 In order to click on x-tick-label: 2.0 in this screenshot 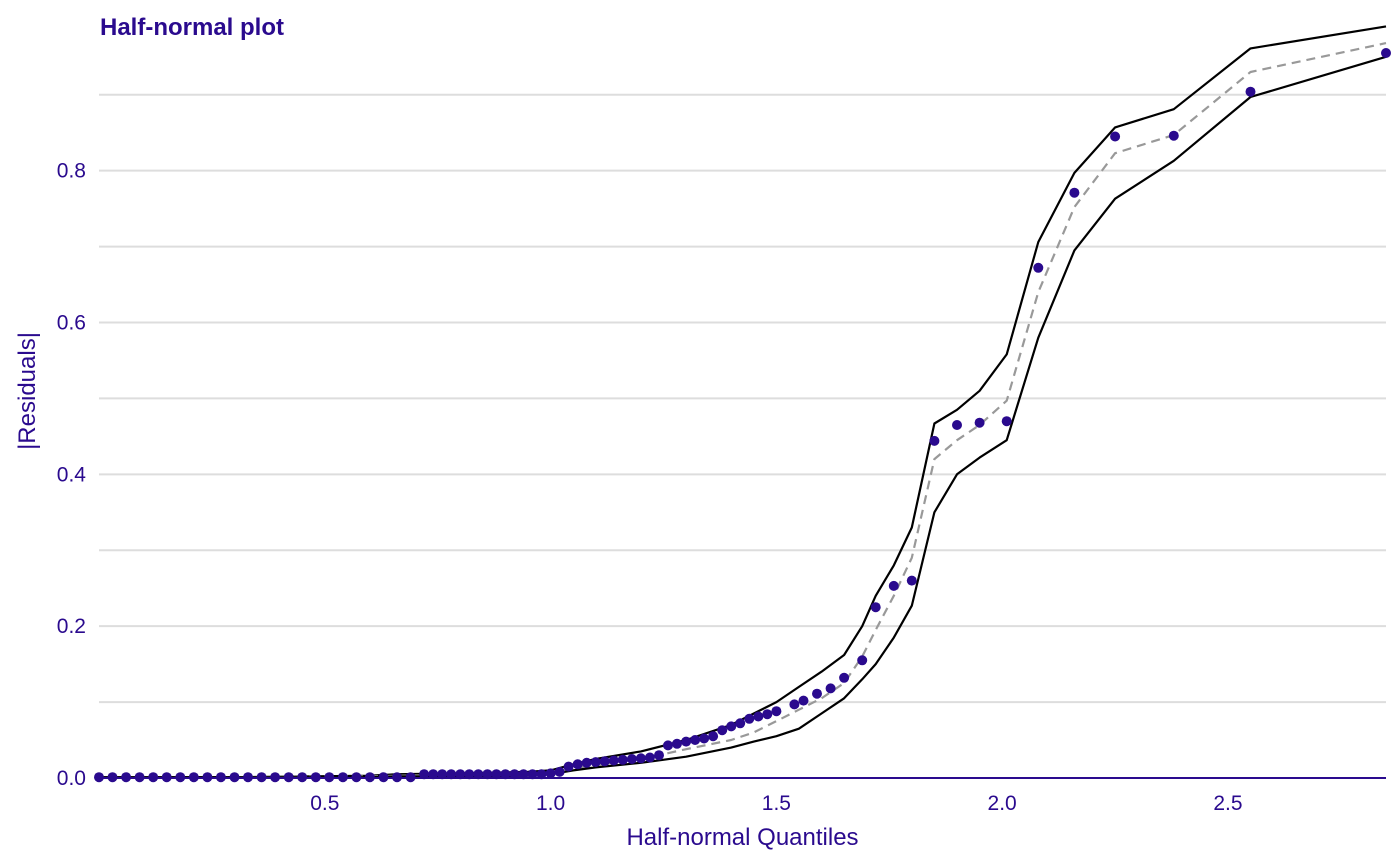, I will do `click(1002, 803)`.